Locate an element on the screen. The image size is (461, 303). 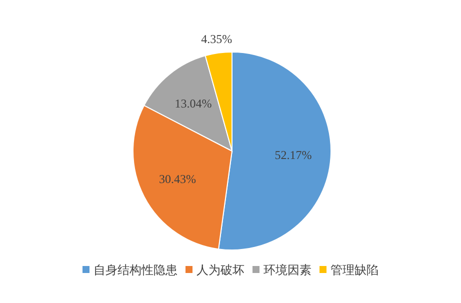
data-label: 13.04% is located at coordinates (193, 103).